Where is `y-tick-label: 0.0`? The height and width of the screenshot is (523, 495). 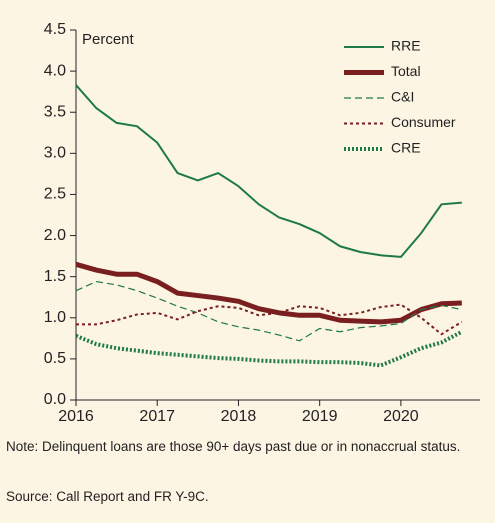 y-tick-label: 0.0 is located at coordinates (55, 399).